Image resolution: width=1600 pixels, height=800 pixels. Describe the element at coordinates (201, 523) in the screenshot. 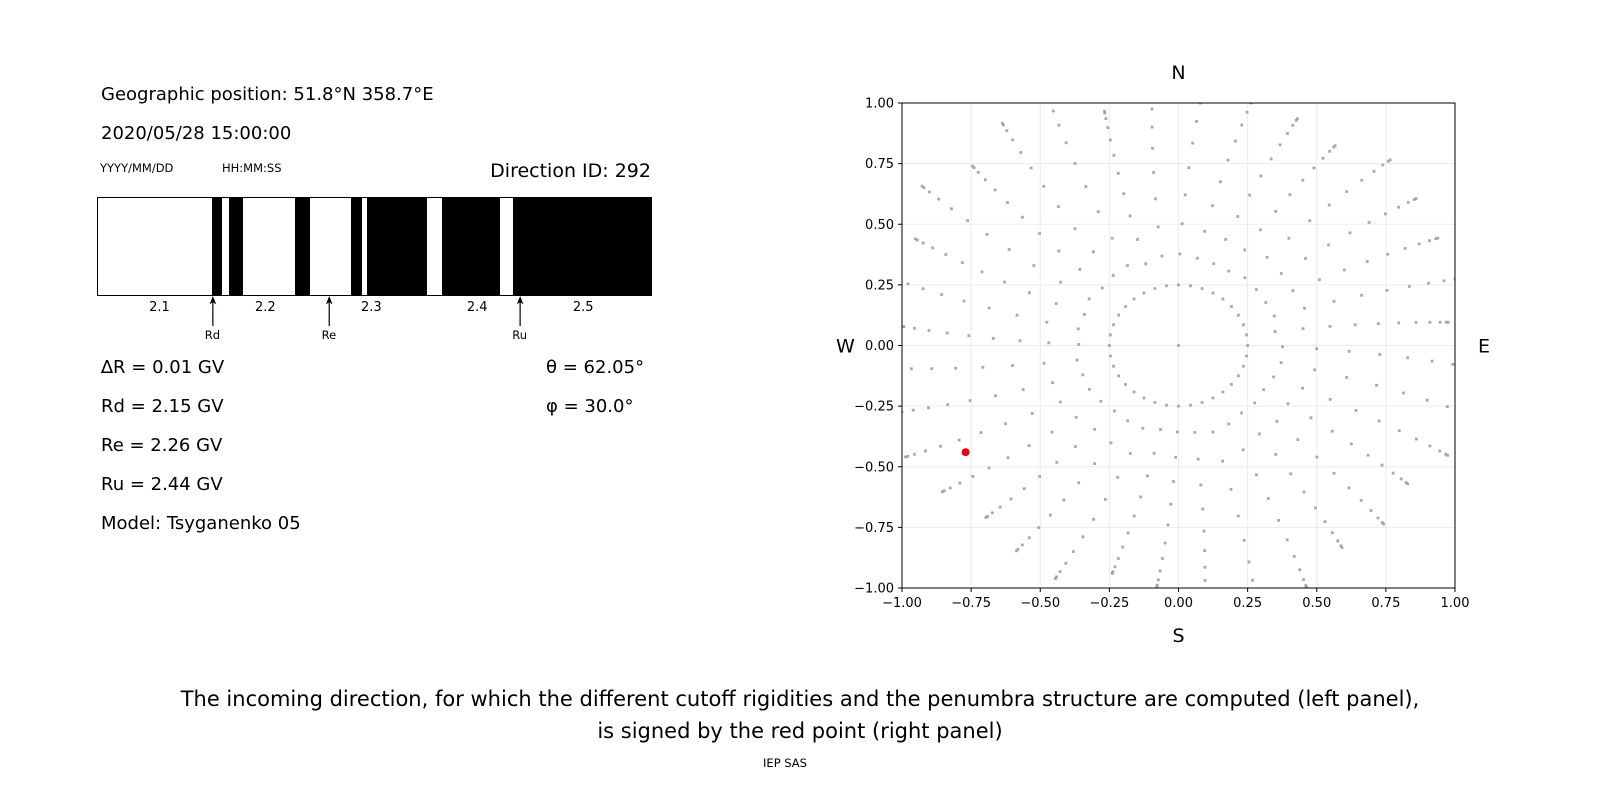

I see `model-text: Model: Tsyganenko 05` at that location.